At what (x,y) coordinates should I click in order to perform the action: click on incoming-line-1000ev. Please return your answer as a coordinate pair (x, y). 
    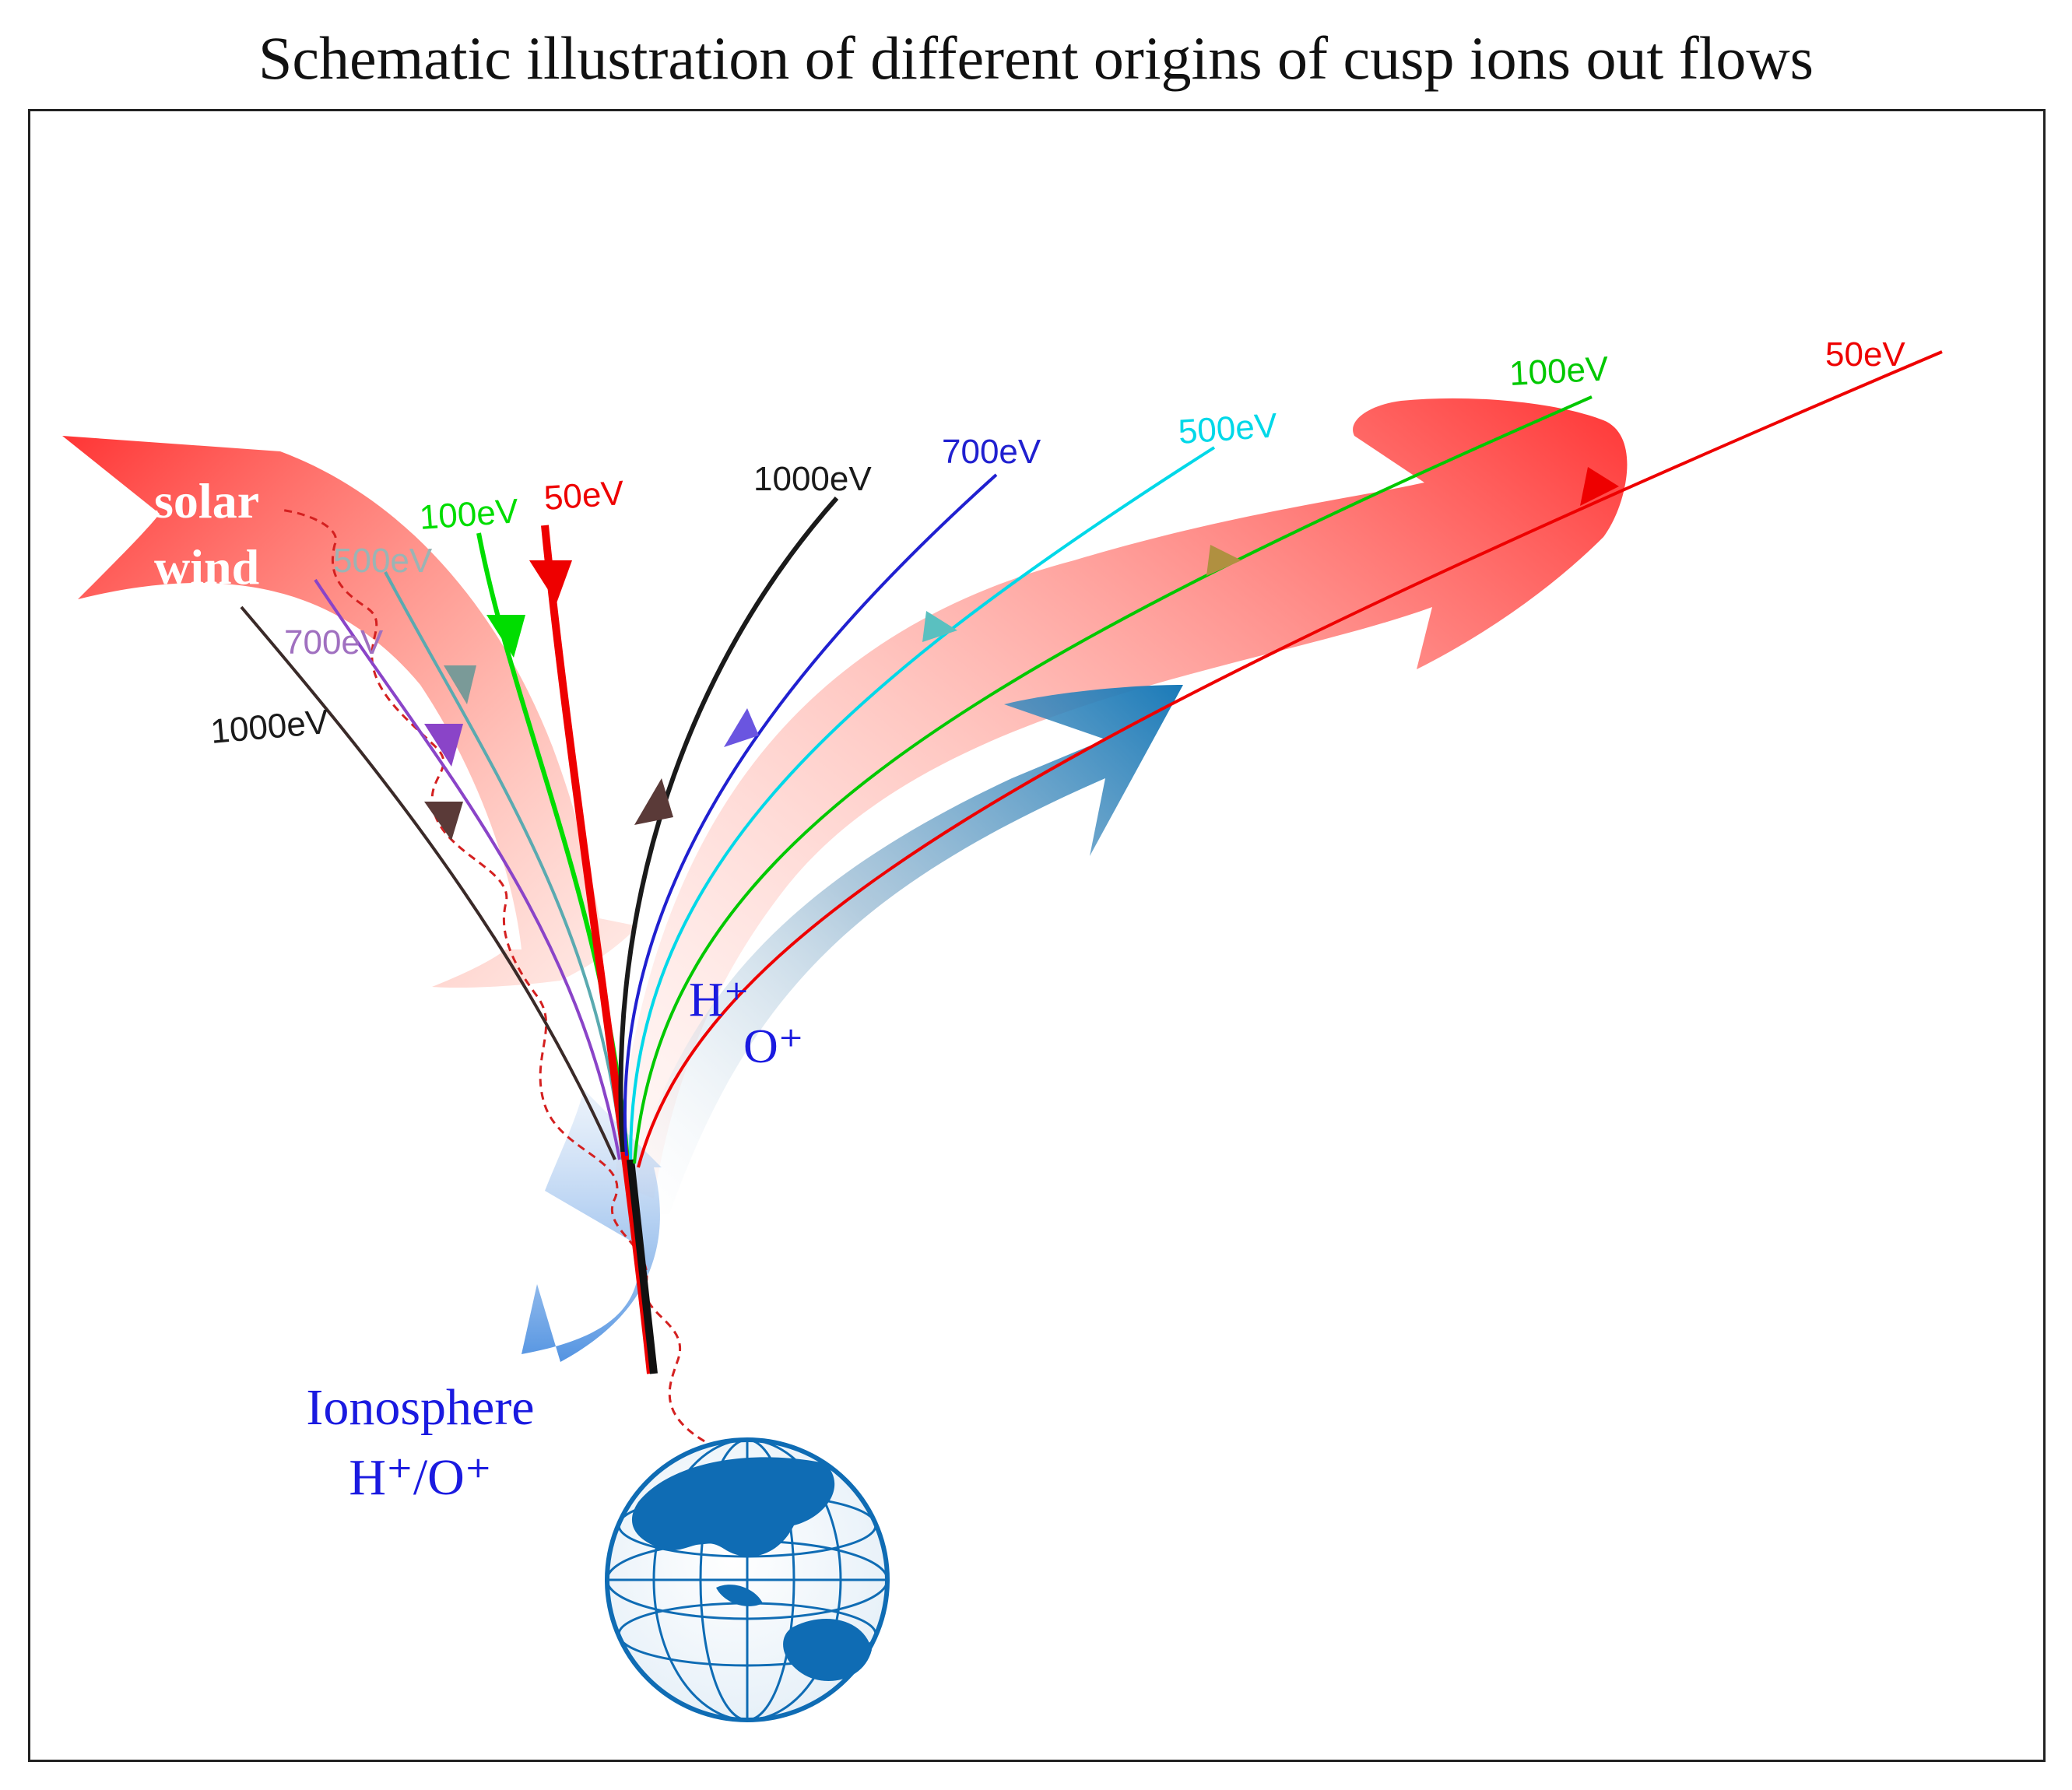
    Looking at the image, I should click on (428, 882).